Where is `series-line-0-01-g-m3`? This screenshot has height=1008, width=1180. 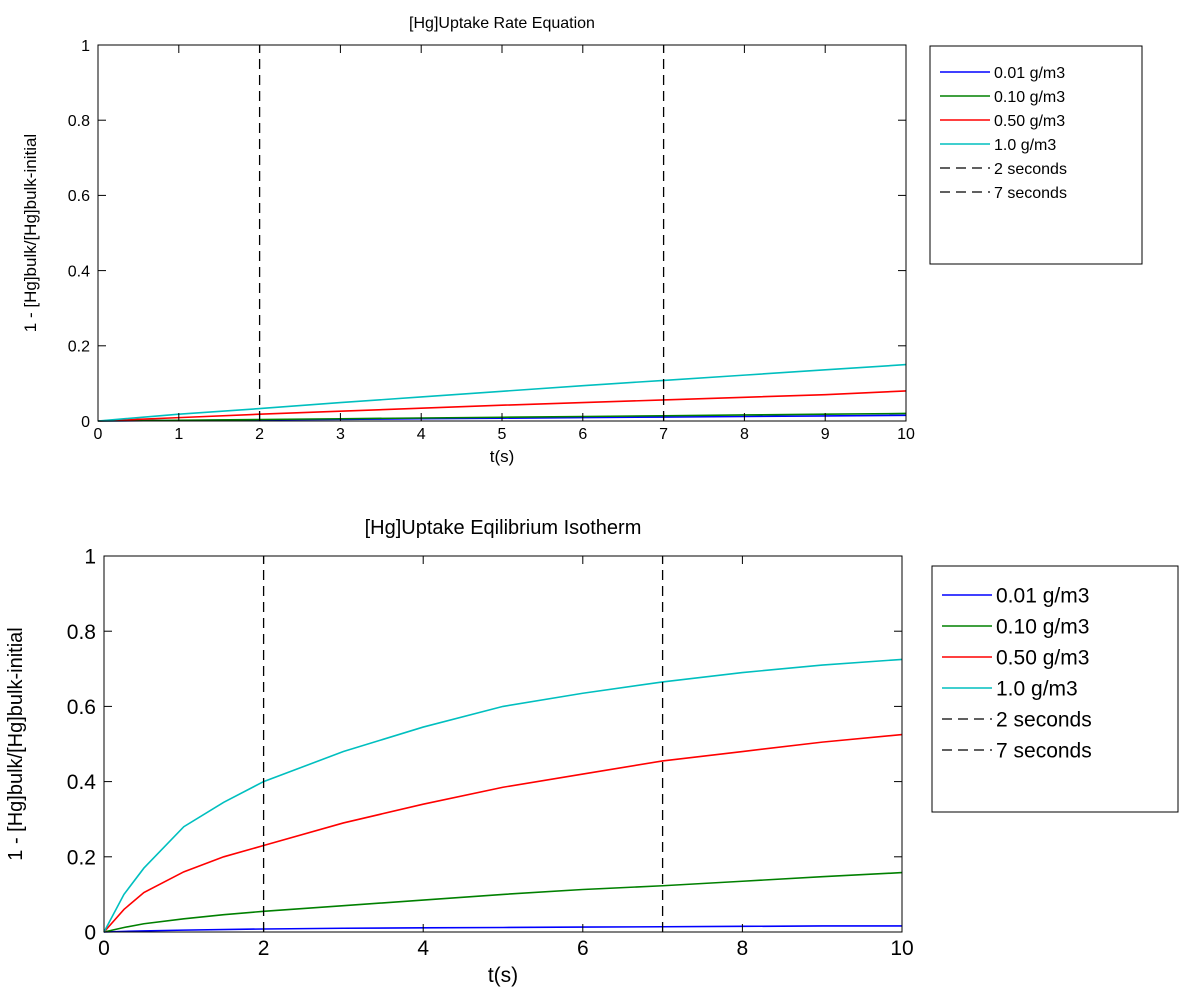 series-line-0-01-g-m3 is located at coordinates (502, 929).